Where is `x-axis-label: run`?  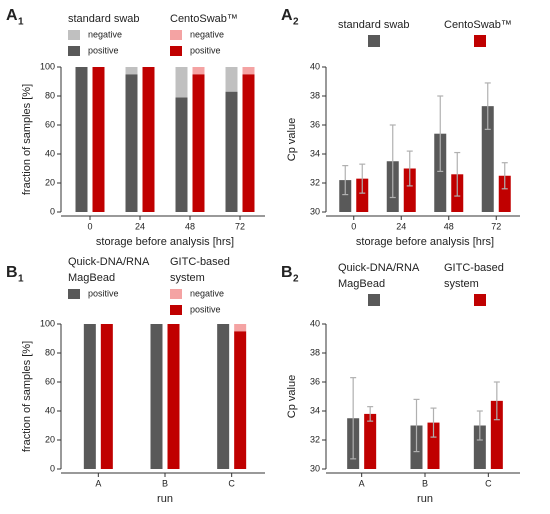 x-axis-label: run is located at coordinates (425, 499).